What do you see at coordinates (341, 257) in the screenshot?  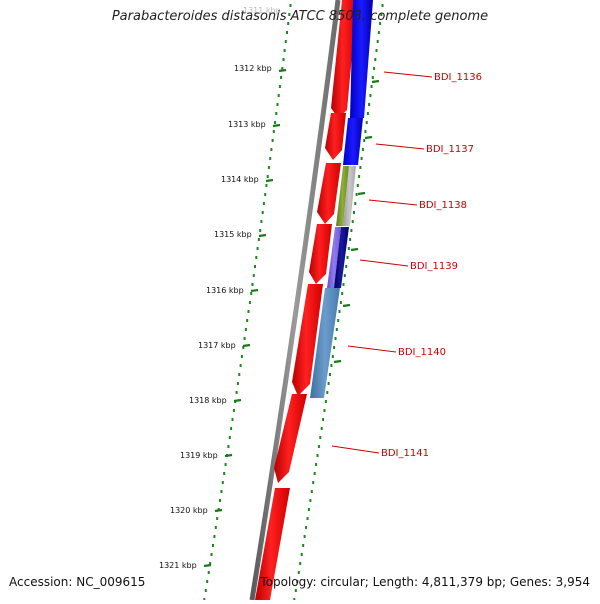 I see `gene-bdi-1139-b` at bounding box center [341, 257].